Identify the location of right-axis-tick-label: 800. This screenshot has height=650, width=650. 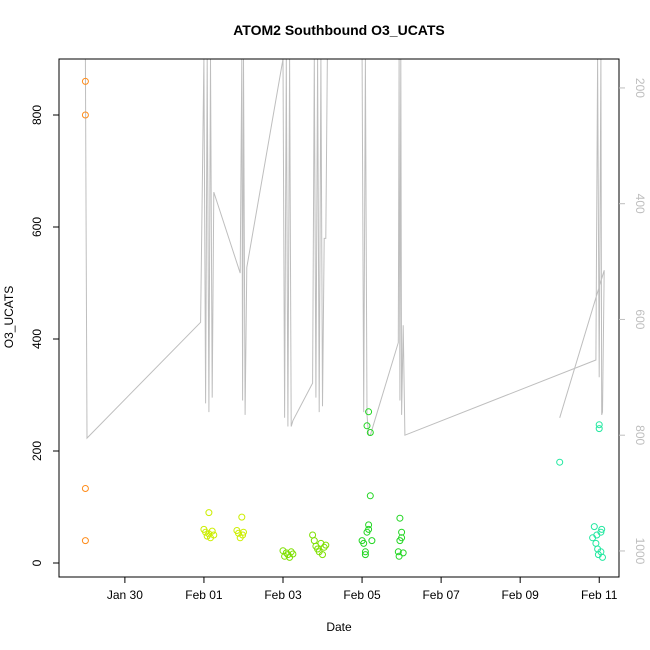
(640, 435).